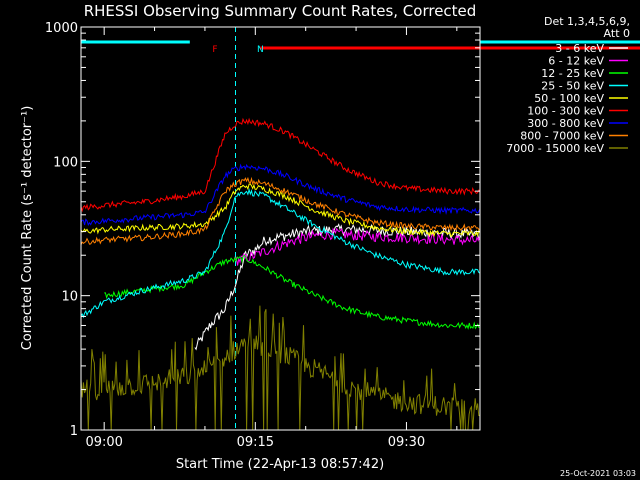 This screenshot has width=640, height=480. I want to click on y-axis-label: Corrected Count Rate (s⁻¹ detector⁻¹), so click(27, 228).